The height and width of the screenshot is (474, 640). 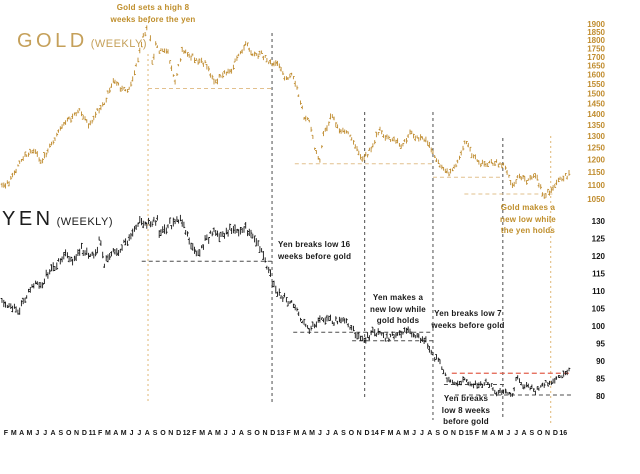 I want to click on gold-title-suffix: (WEEKLY), so click(x=119, y=44).